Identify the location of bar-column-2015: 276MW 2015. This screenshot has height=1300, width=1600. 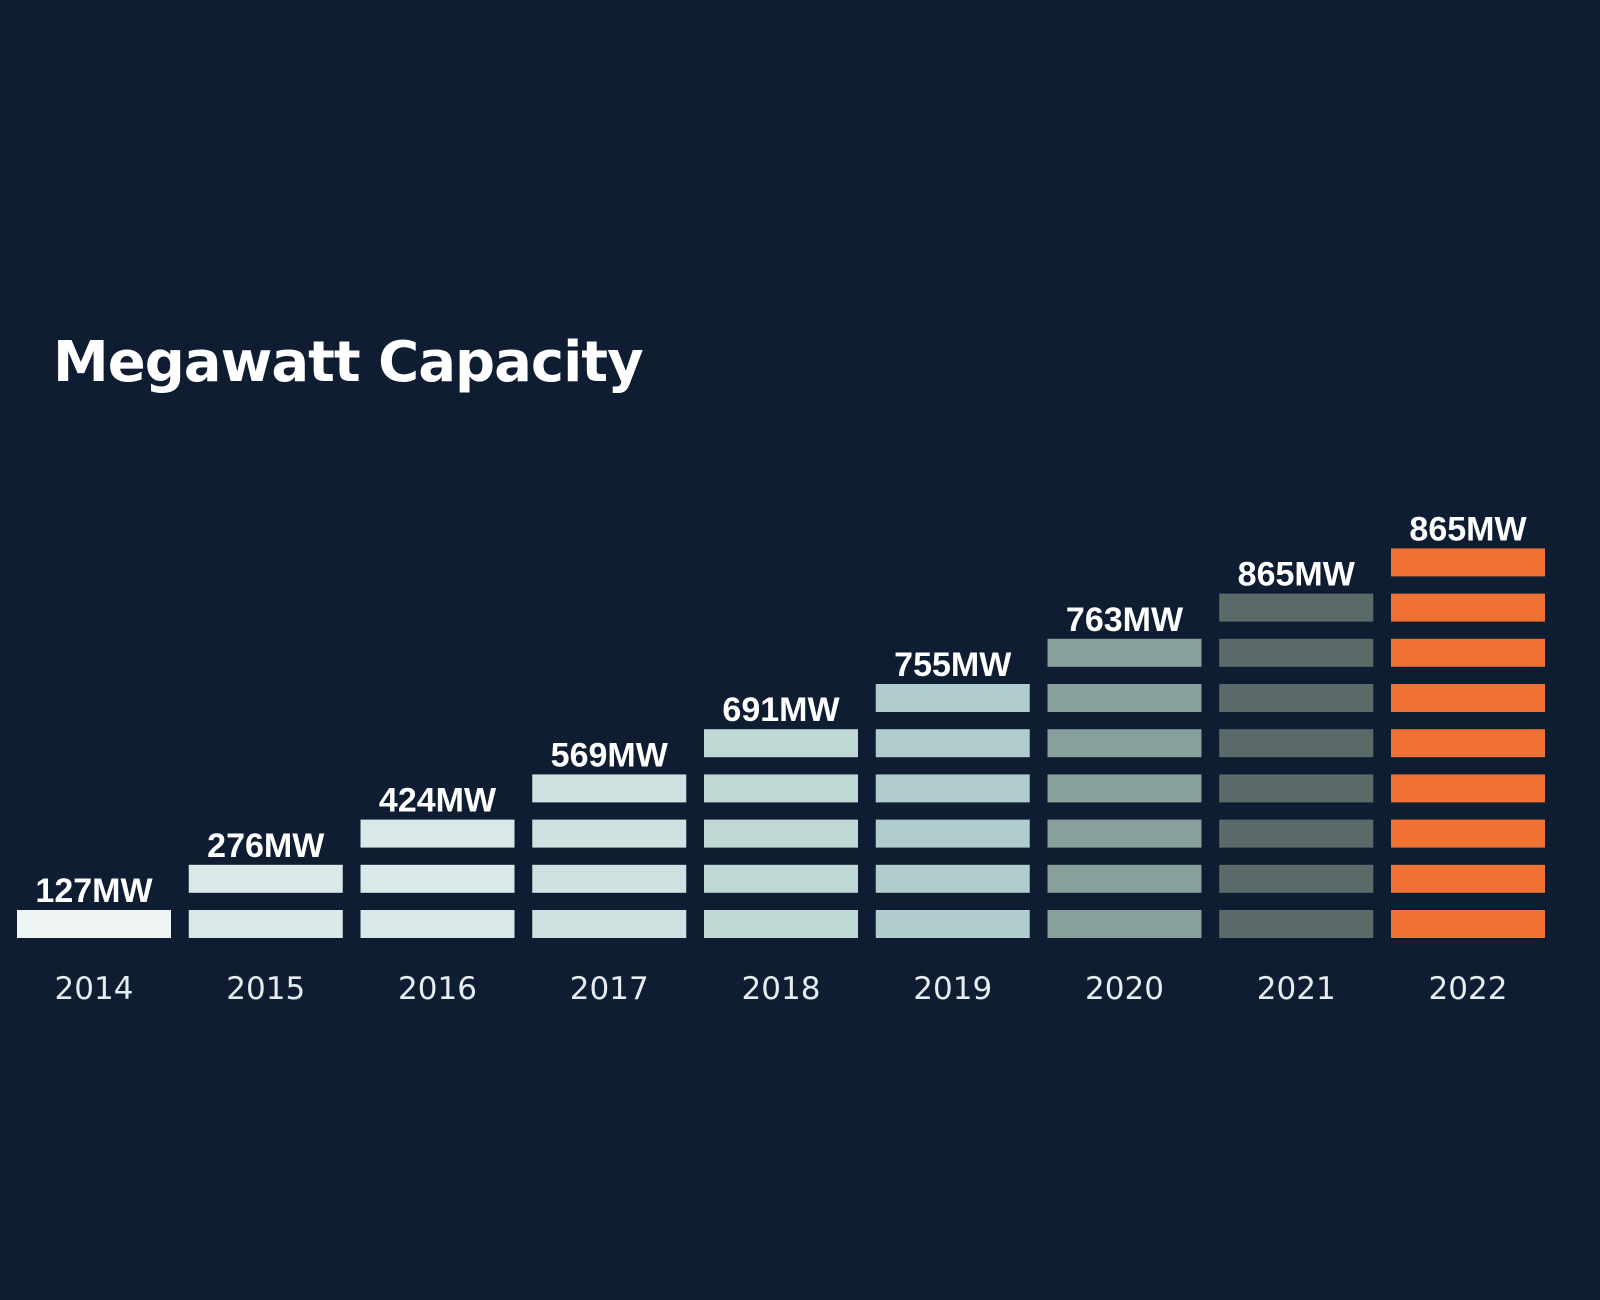
(265, 917).